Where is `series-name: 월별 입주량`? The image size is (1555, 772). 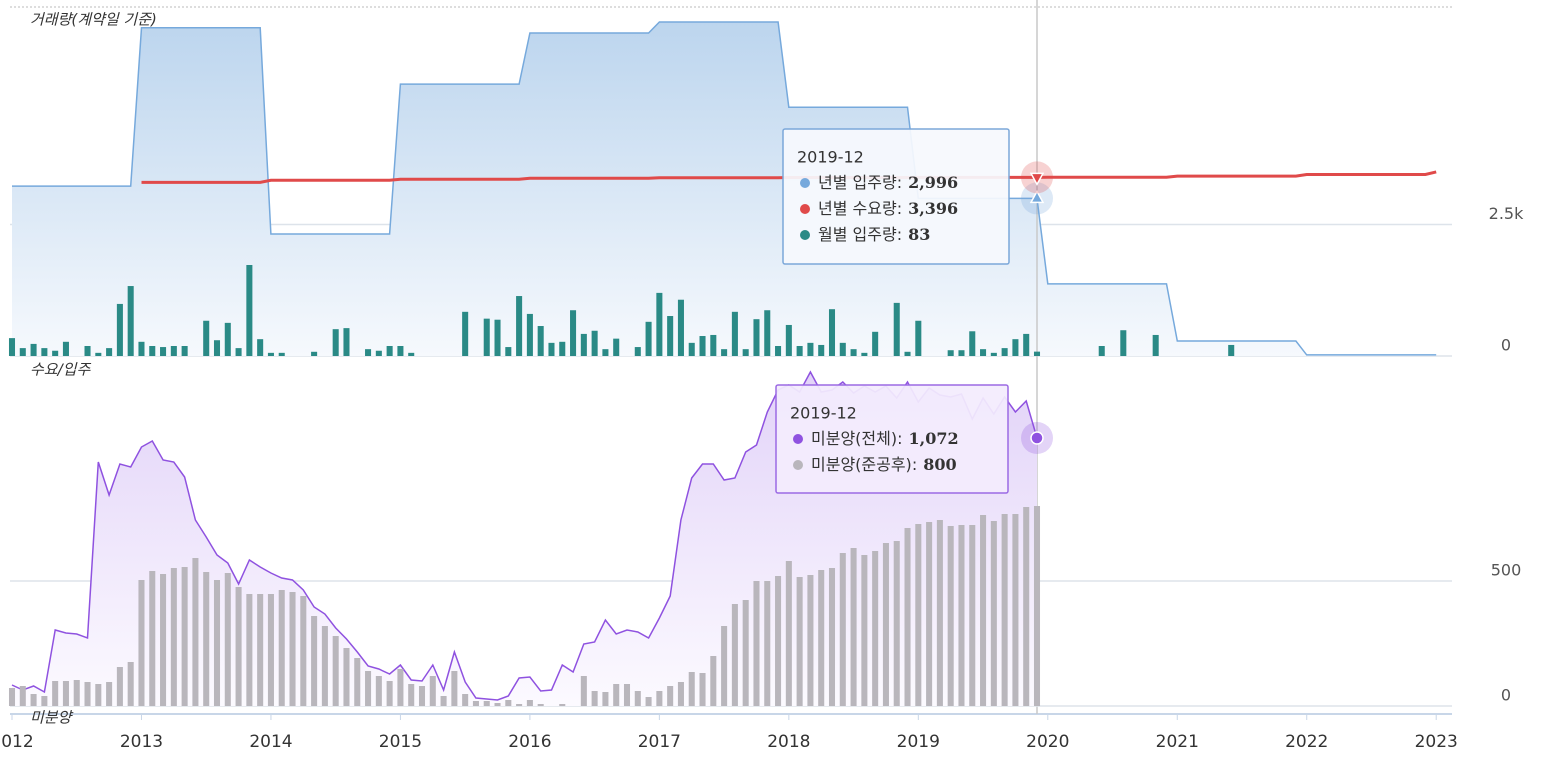
series-name: 월별 입주량 is located at coordinates (857, 234).